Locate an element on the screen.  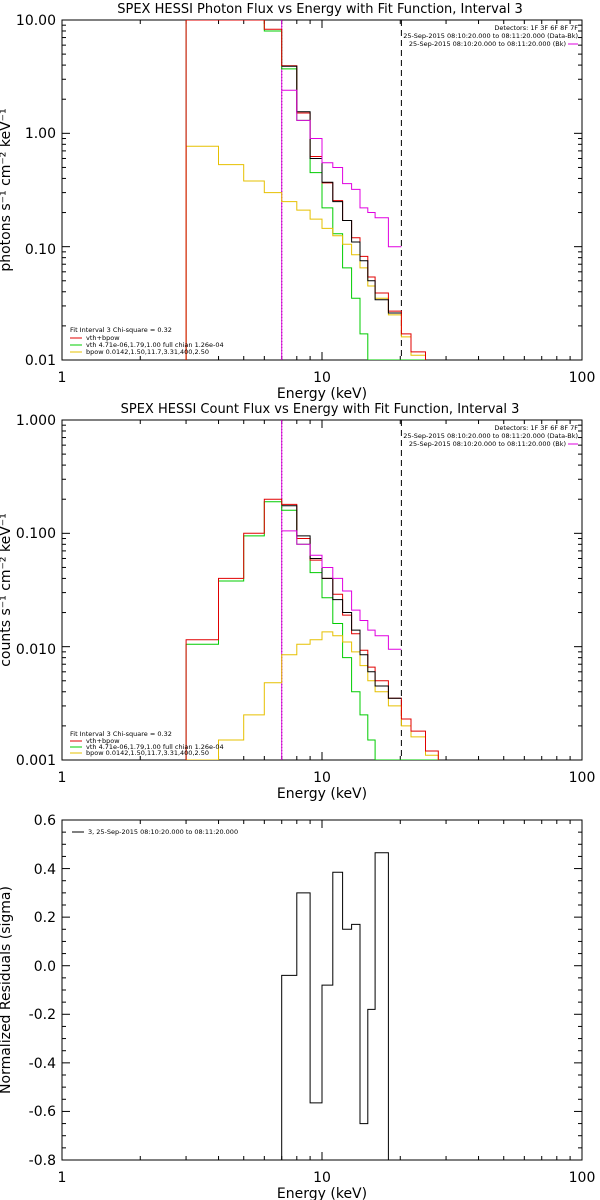
panel3-ytick-label: 0.4 is located at coordinates (45, 870).